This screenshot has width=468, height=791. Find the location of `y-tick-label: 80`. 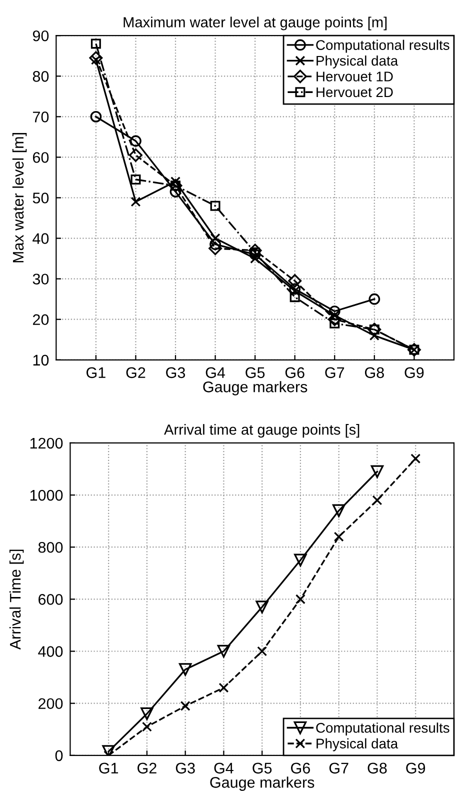

y-tick-label: 80 is located at coordinates (40, 76).